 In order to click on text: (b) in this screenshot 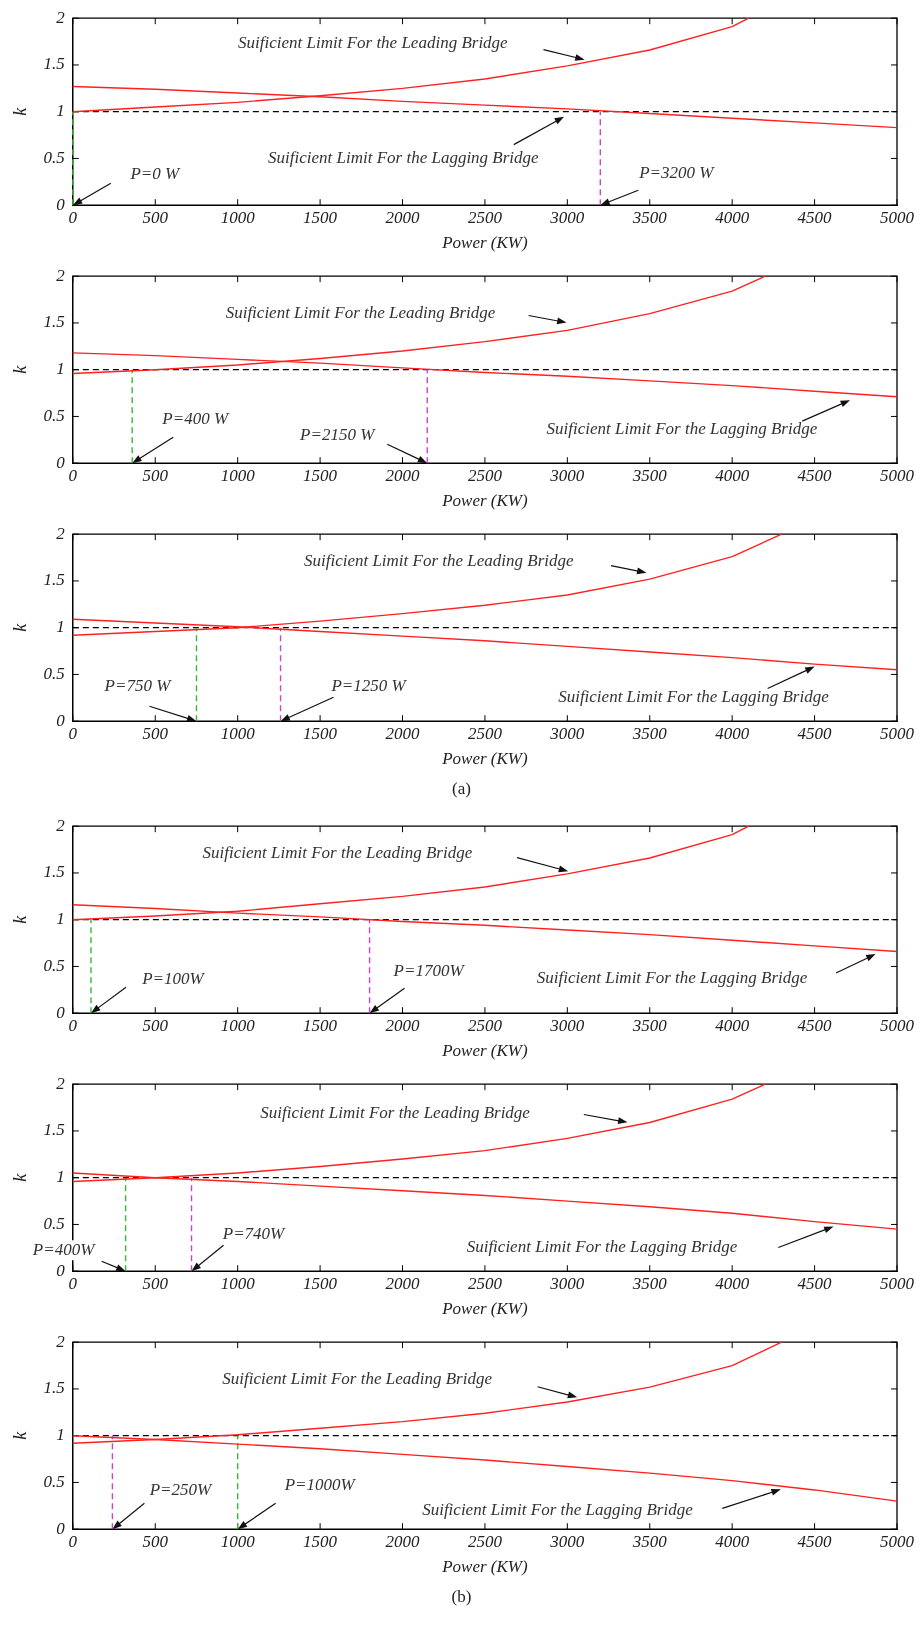, I will do `click(461, 1597)`.